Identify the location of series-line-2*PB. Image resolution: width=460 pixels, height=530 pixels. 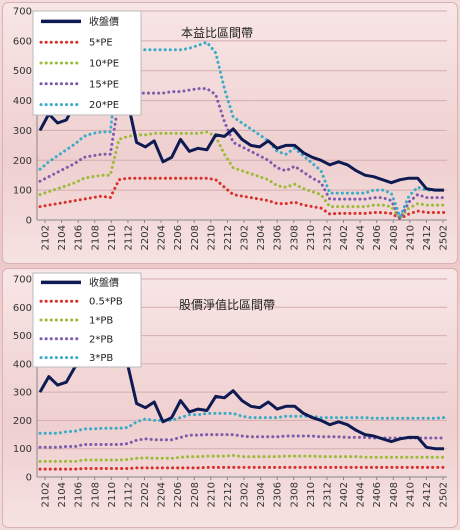
(242, 441).